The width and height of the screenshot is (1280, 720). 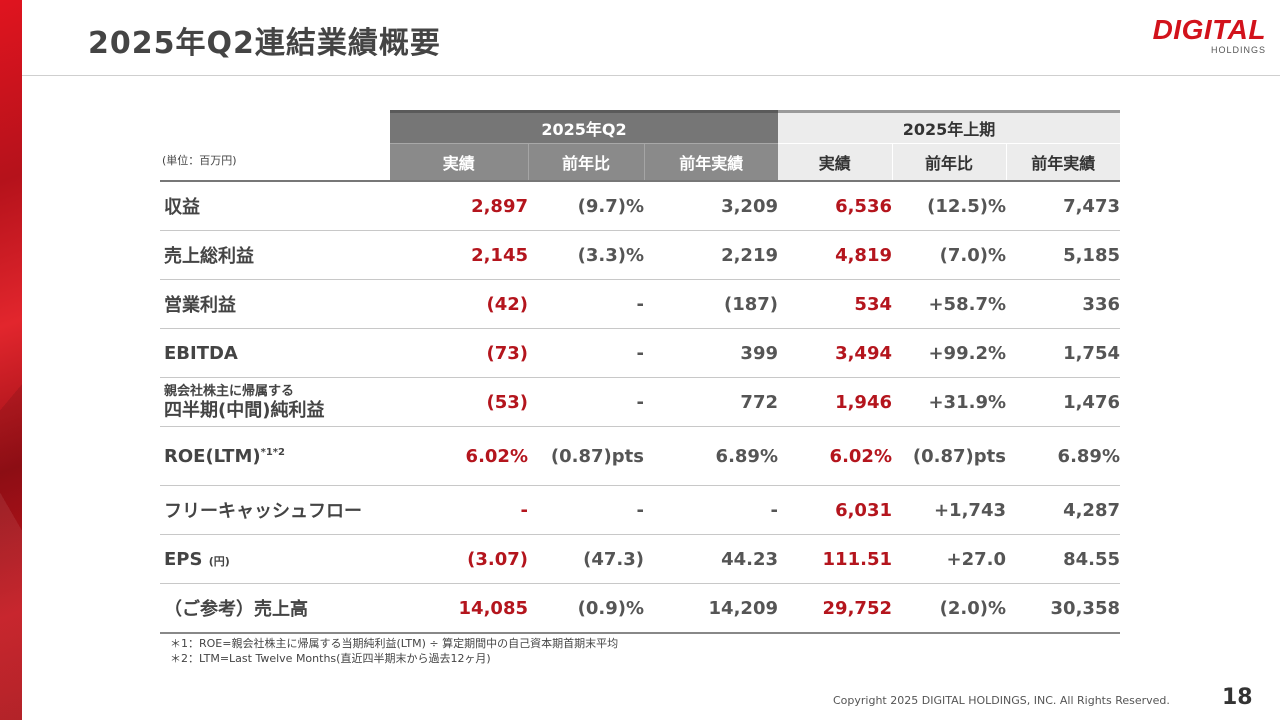 What do you see at coordinates (586, 206) in the screenshot?
I see `cell-q2-yoy: (9.7)%` at bounding box center [586, 206].